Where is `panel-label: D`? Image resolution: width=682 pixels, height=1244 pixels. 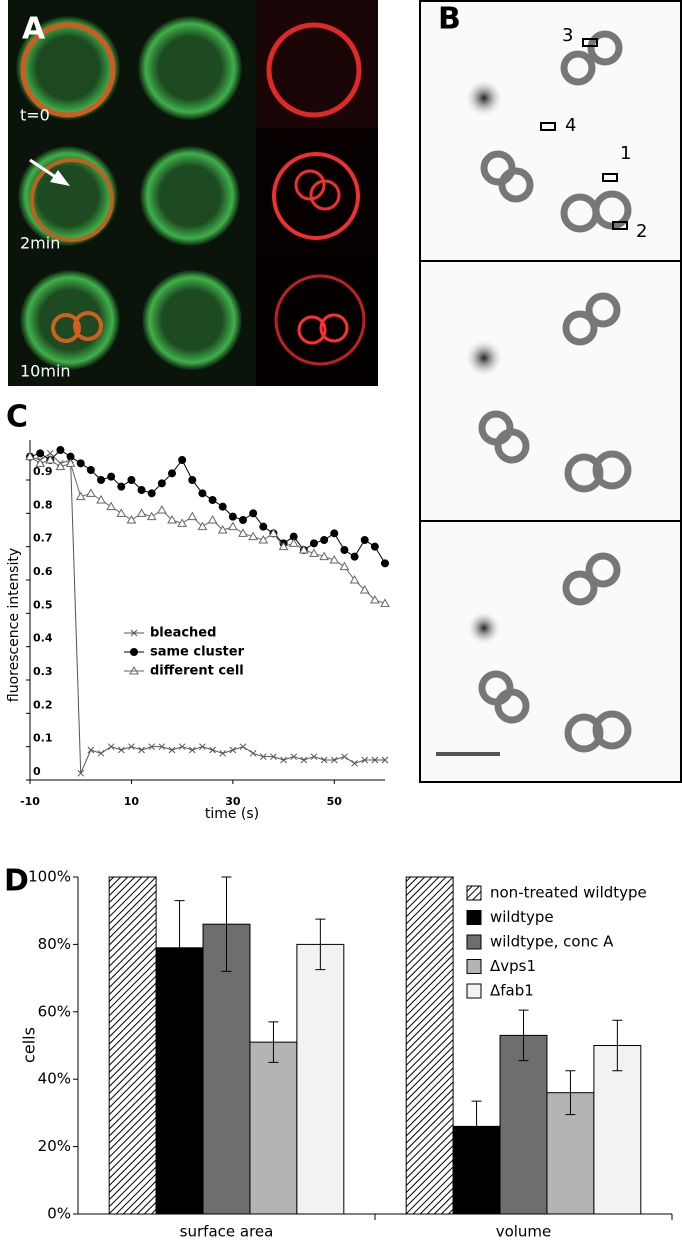
panel-label: D is located at coordinates (16, 881).